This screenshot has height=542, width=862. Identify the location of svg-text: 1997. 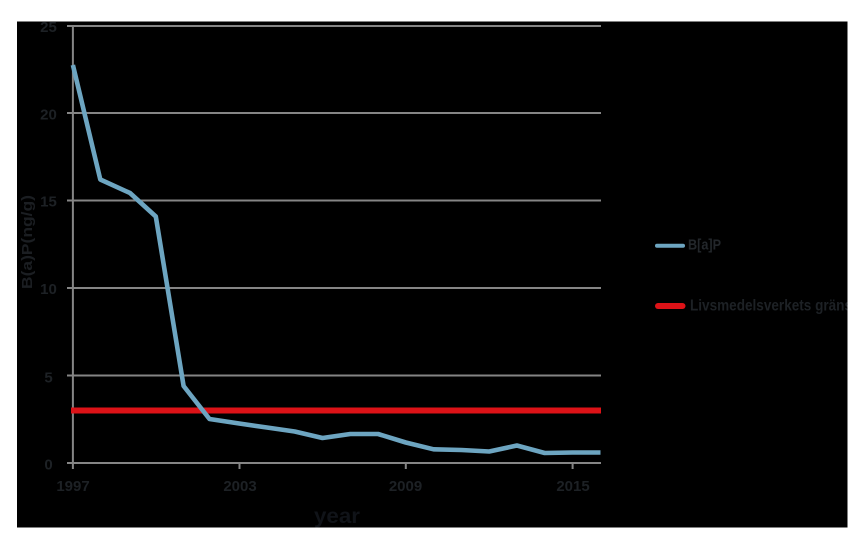
(72, 486).